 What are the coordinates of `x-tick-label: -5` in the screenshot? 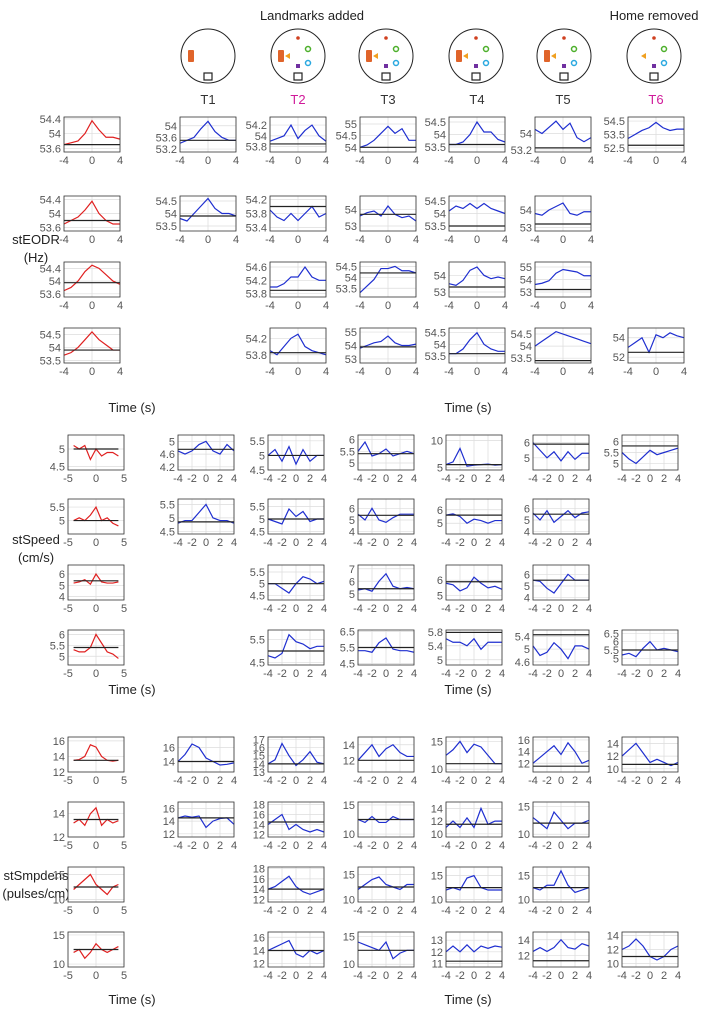 It's located at (68, 543).